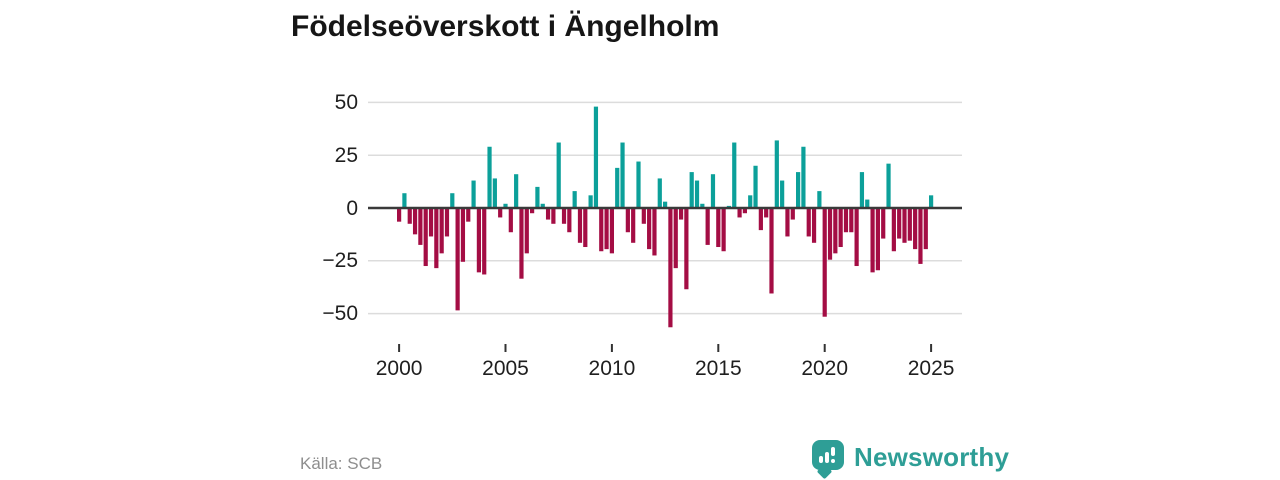 This screenshot has width=1280, height=480. What do you see at coordinates (862, 190) in the screenshot?
I see `bar-q87` at bounding box center [862, 190].